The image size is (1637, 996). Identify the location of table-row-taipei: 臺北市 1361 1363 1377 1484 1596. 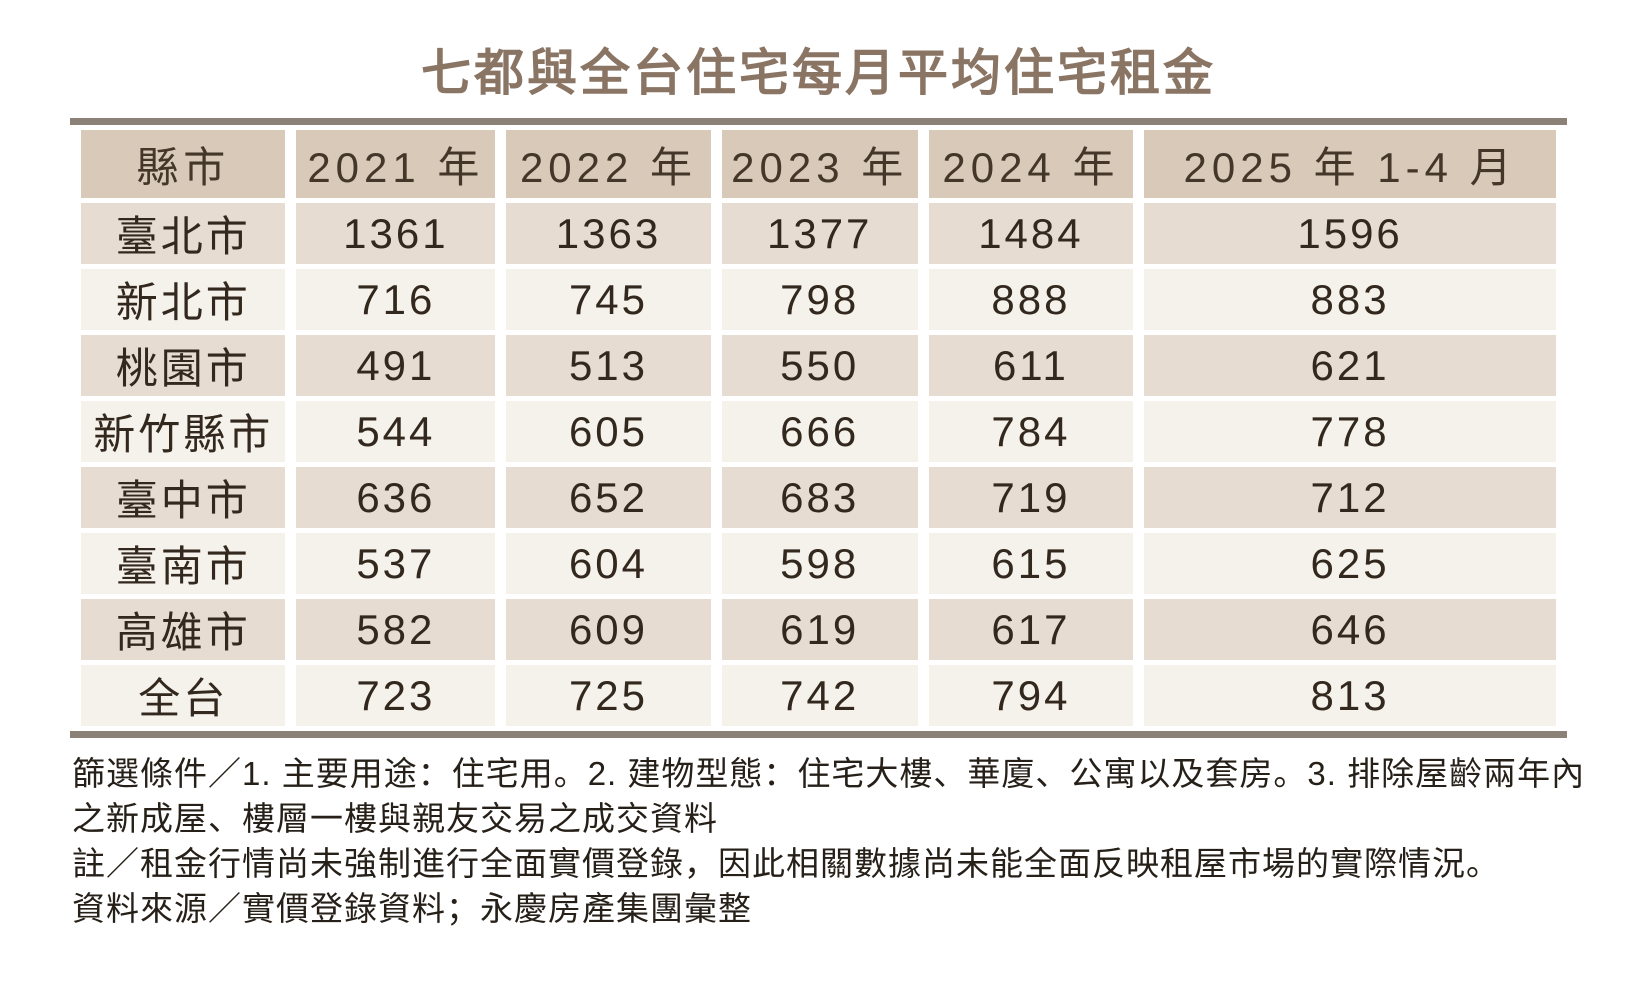
(818, 233).